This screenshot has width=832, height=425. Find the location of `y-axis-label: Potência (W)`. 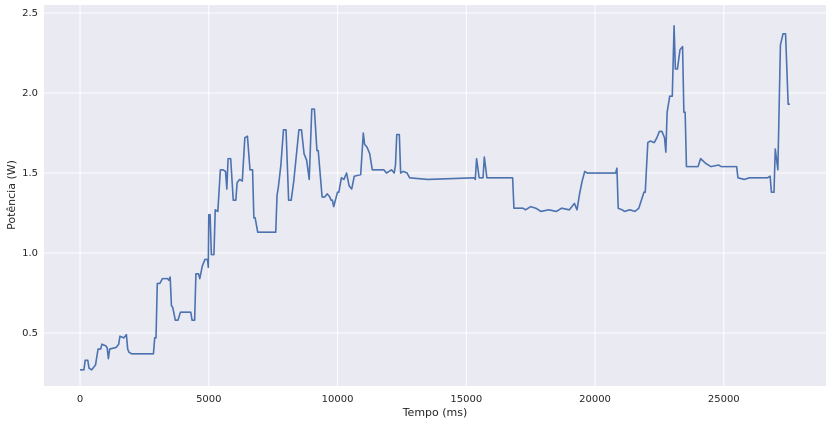

y-axis-label: Potência (W) is located at coordinates (11, 195).